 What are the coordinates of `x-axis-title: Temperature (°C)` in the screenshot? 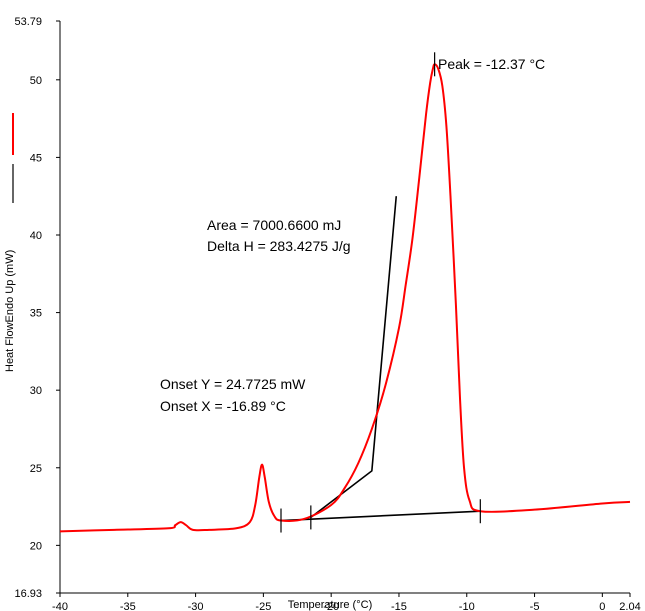 It's located at (330, 605).